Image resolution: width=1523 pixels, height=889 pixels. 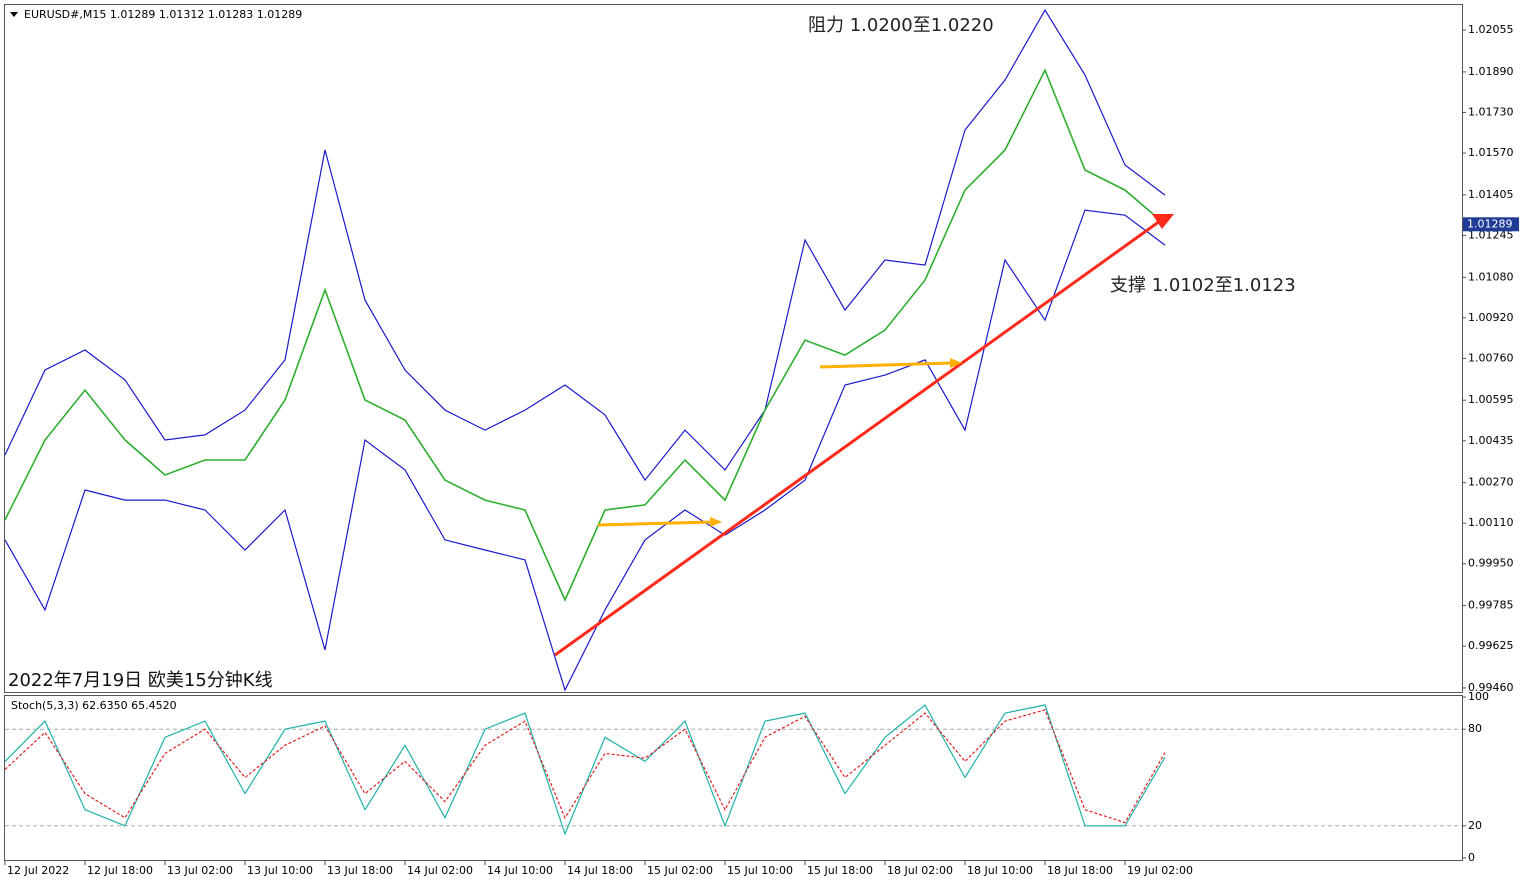 I want to click on y-tick-label: 0.99460, so click(x=1491, y=687).